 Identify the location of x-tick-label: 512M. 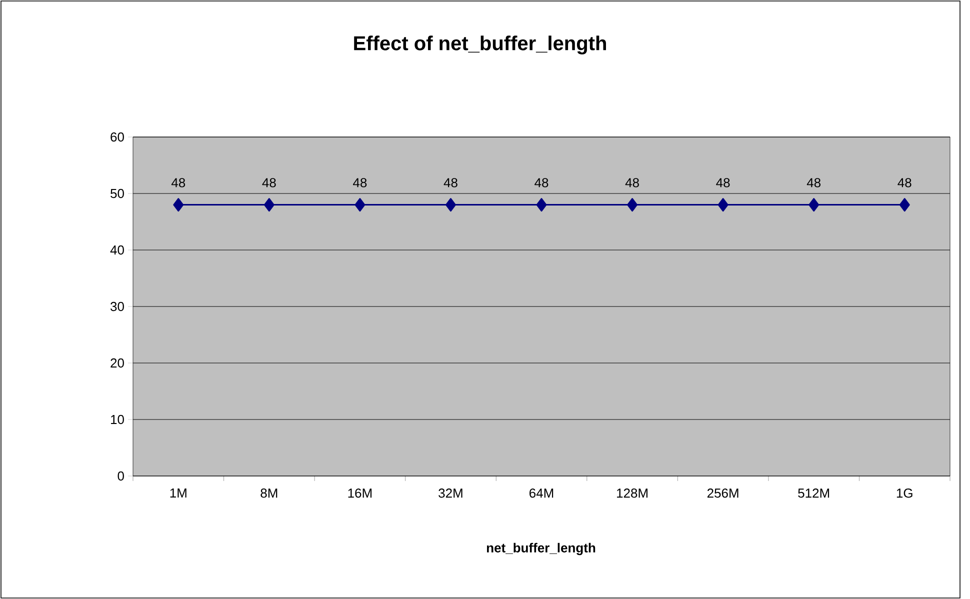
(814, 493).